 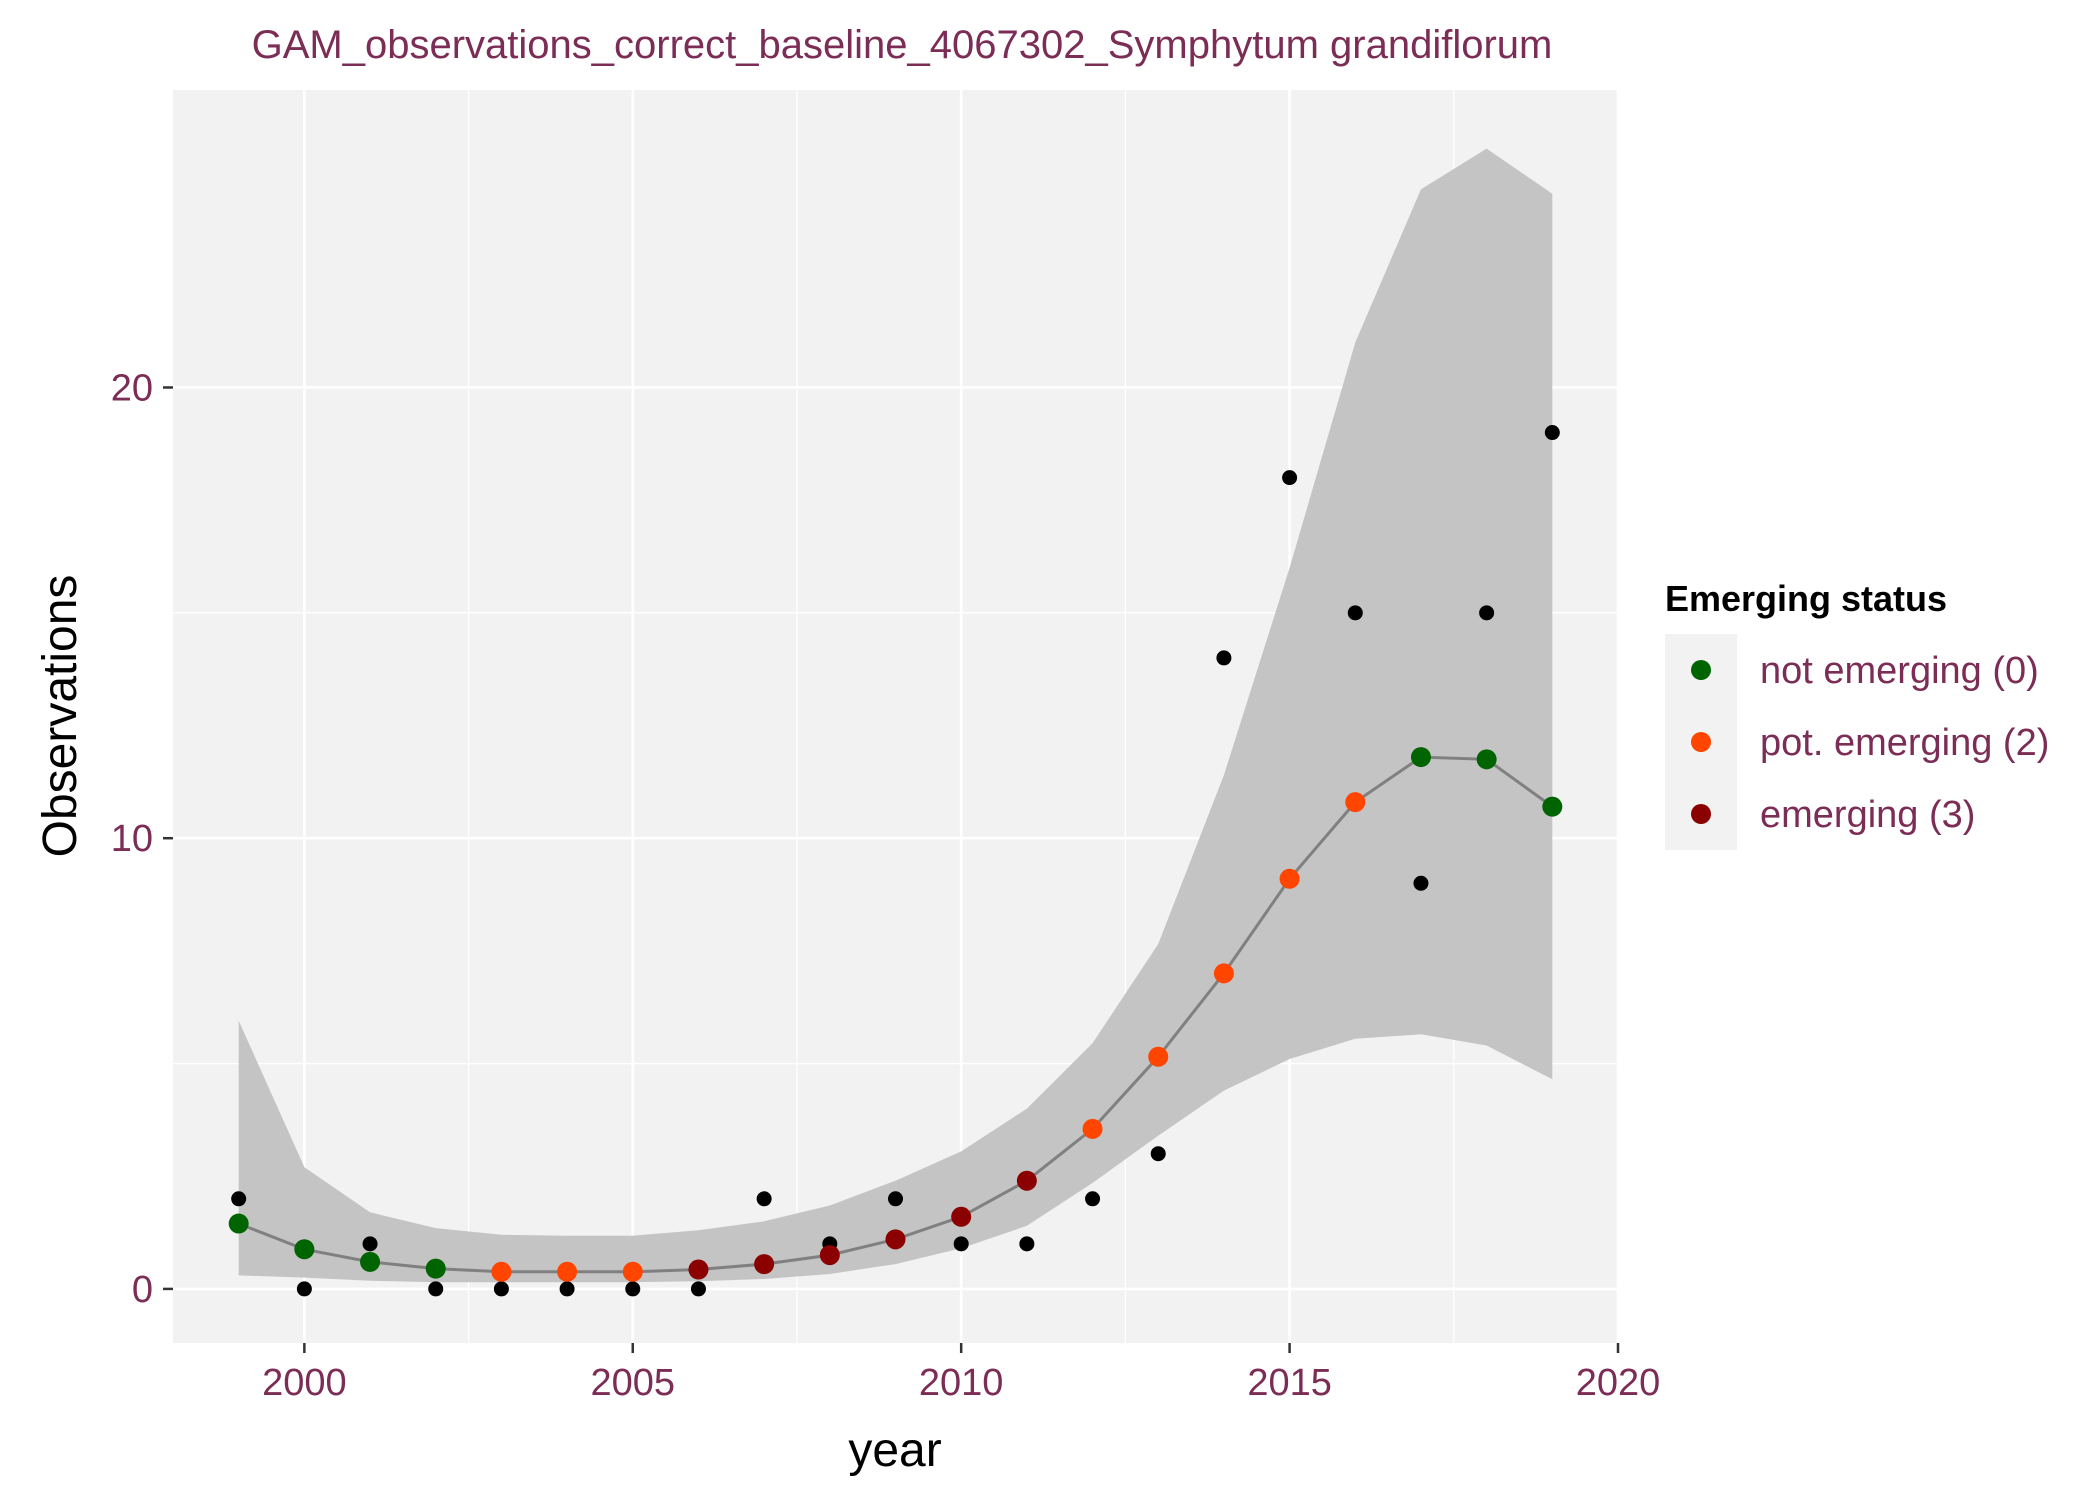 I want to click on x-tick-label: 2015, so click(x=1289, y=1383).